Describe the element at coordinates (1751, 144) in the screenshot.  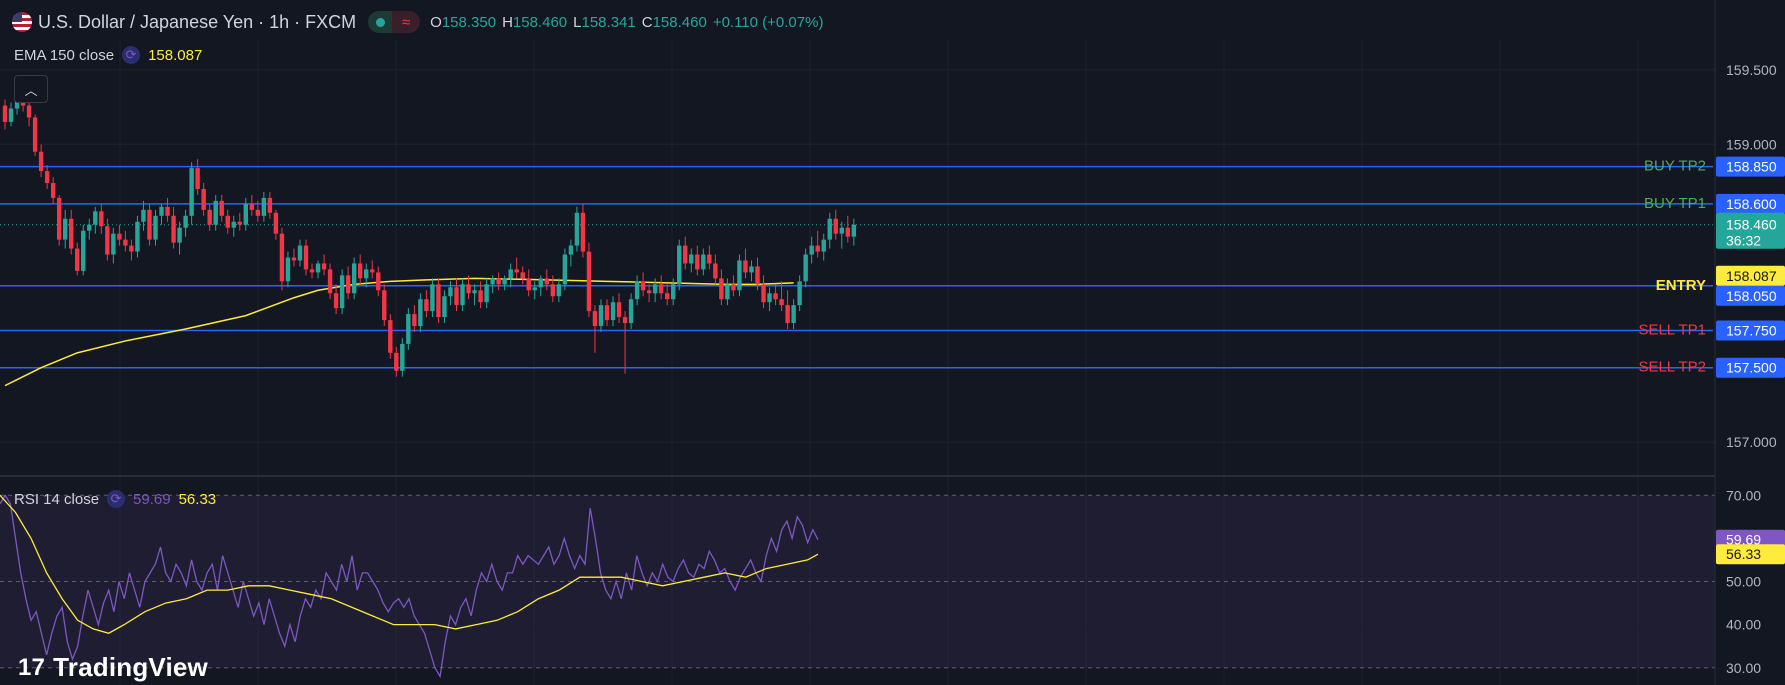
I see `price-tick-label: 159.000` at that location.